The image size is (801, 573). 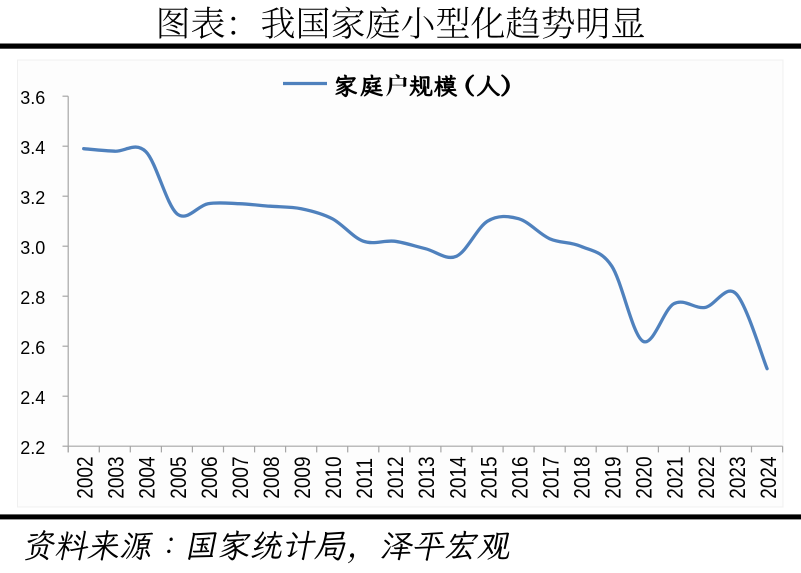 I want to click on svg-text: 3.2, so click(x=32, y=198).